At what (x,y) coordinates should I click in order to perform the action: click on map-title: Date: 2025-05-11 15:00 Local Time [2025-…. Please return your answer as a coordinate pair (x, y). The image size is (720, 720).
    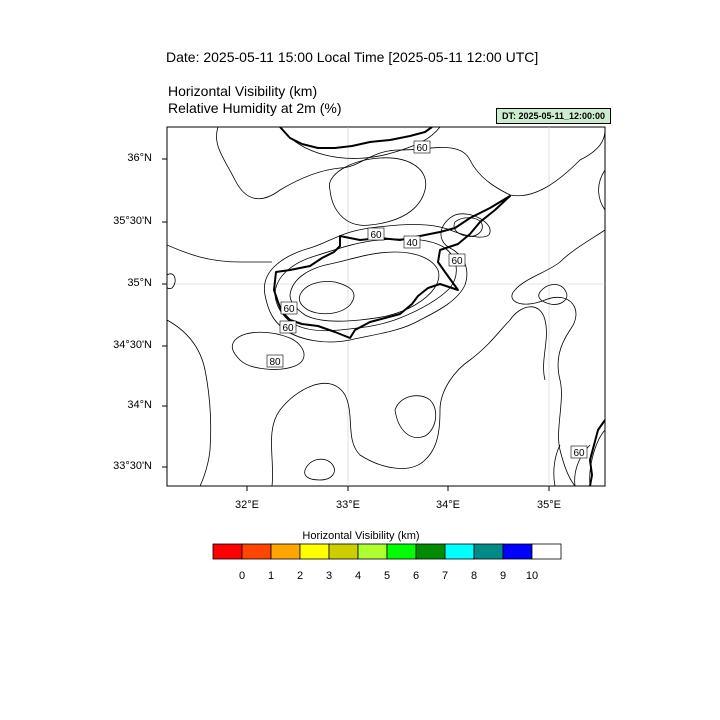
    Looking at the image, I should click on (352, 57).